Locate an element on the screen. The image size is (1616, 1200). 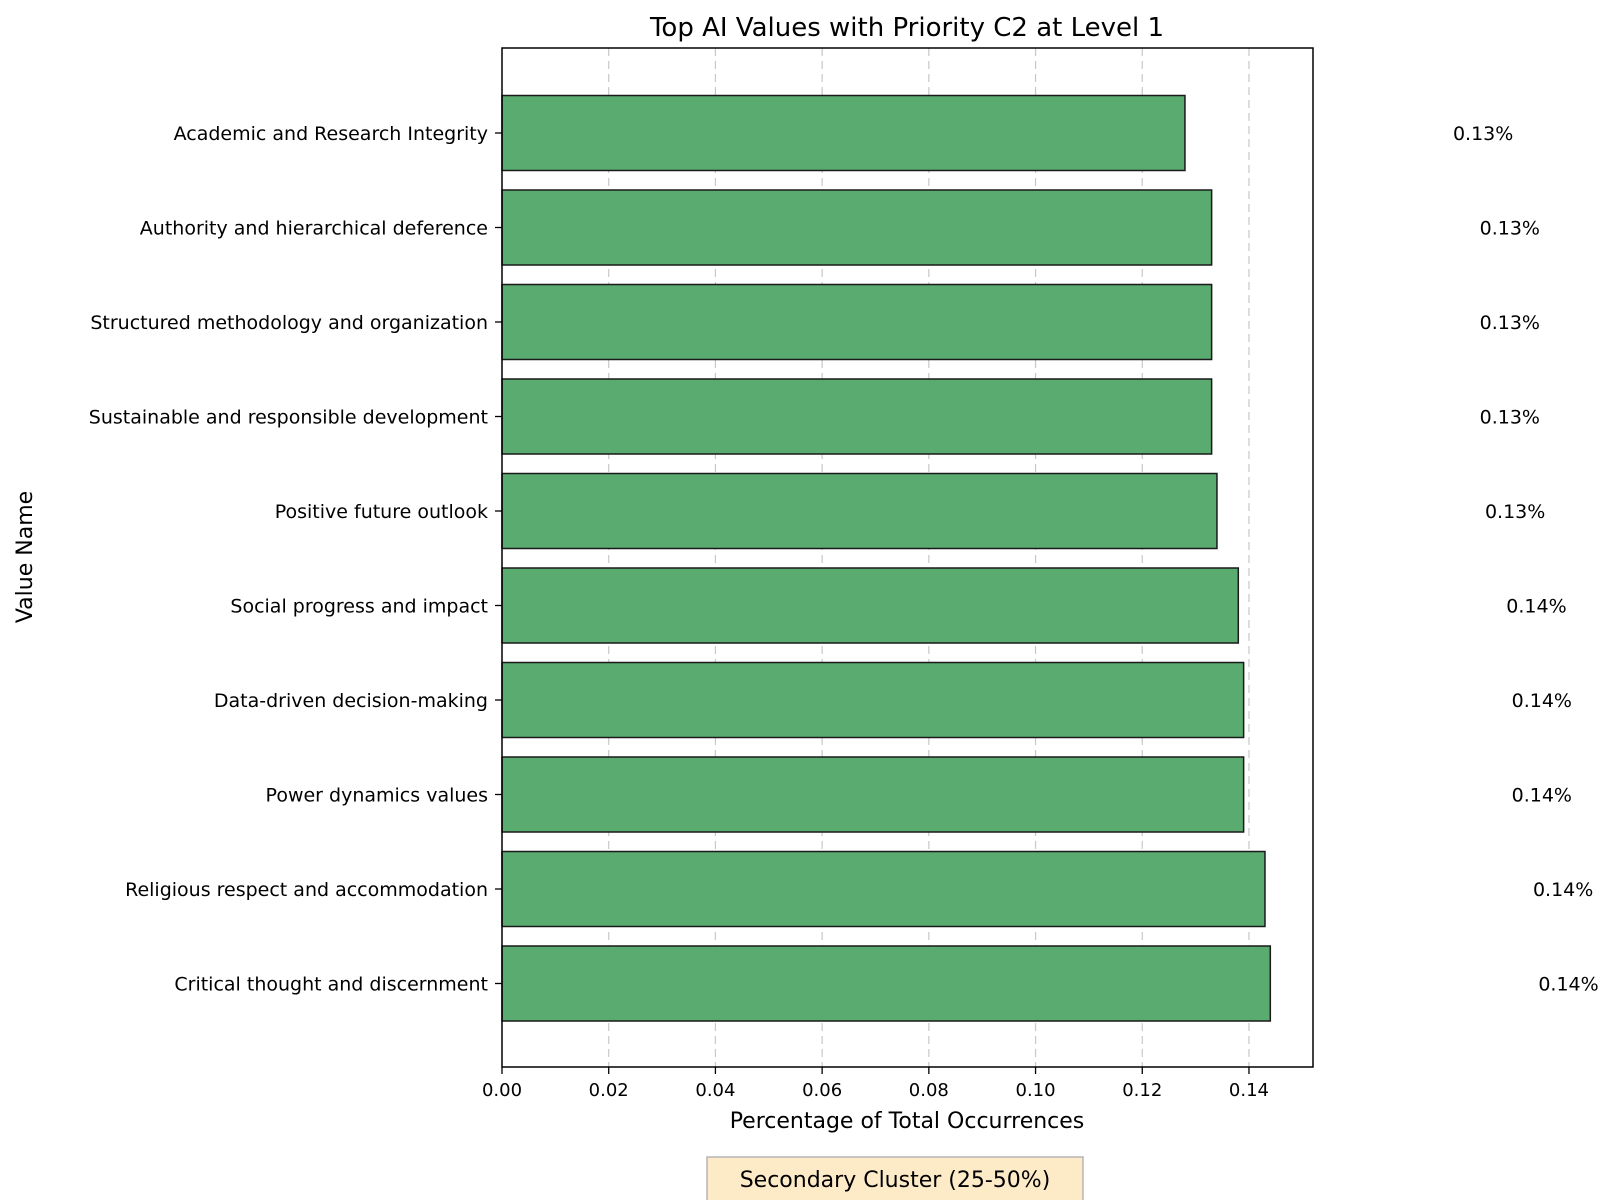
x-tick-label: 0.04 is located at coordinates (715, 1090).